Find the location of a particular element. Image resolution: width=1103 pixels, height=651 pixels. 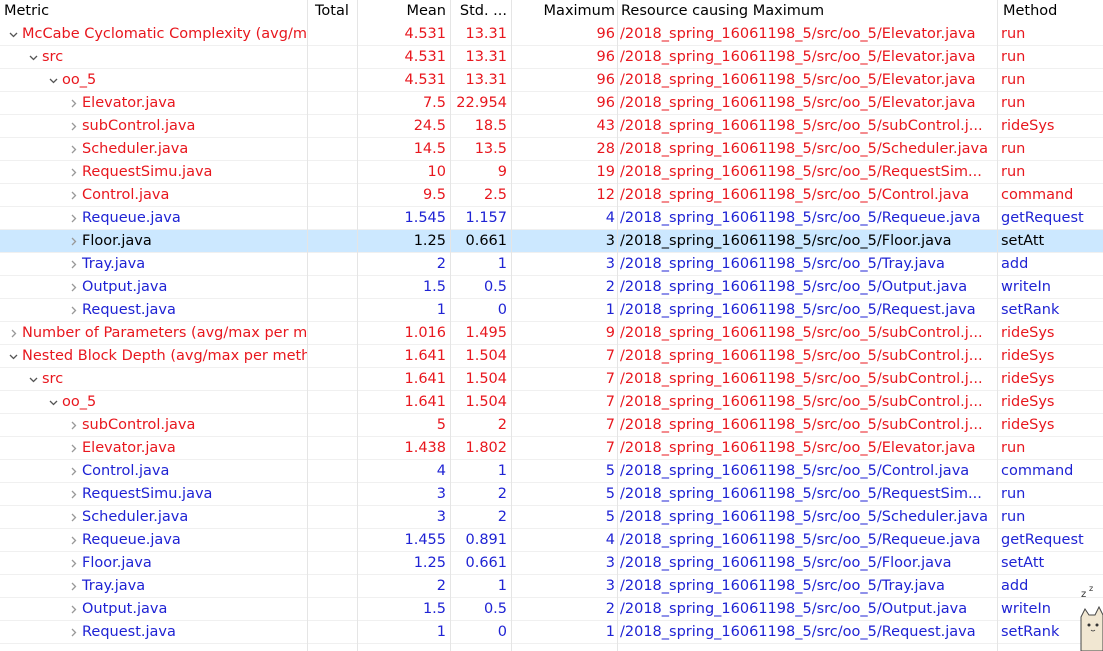

maximum-cell: 1 is located at coordinates (610, 310).